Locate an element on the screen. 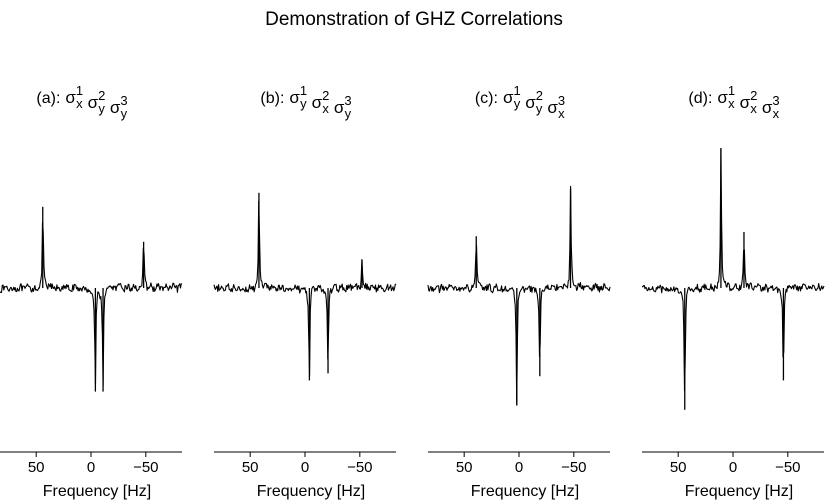 The width and height of the screenshot is (830, 502). panel-header: (c): σ1 y σ2 y σ3 x is located at coordinates (520, 102).